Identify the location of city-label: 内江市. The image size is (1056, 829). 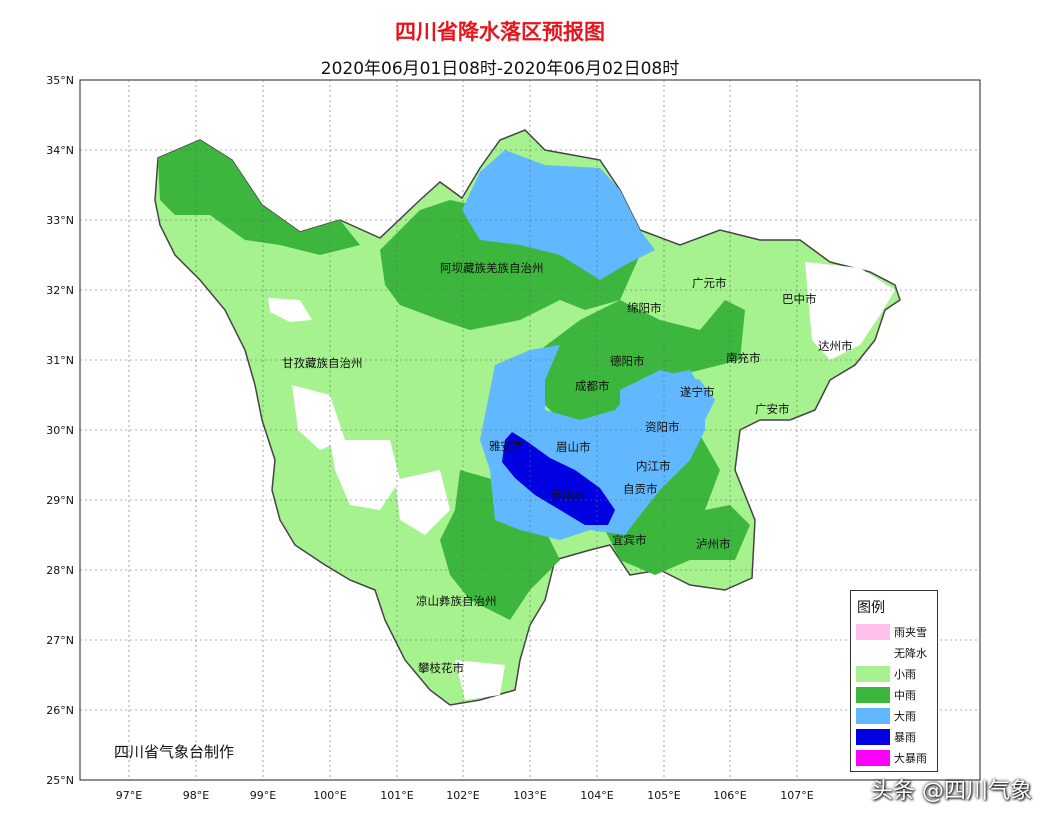
(653, 466).